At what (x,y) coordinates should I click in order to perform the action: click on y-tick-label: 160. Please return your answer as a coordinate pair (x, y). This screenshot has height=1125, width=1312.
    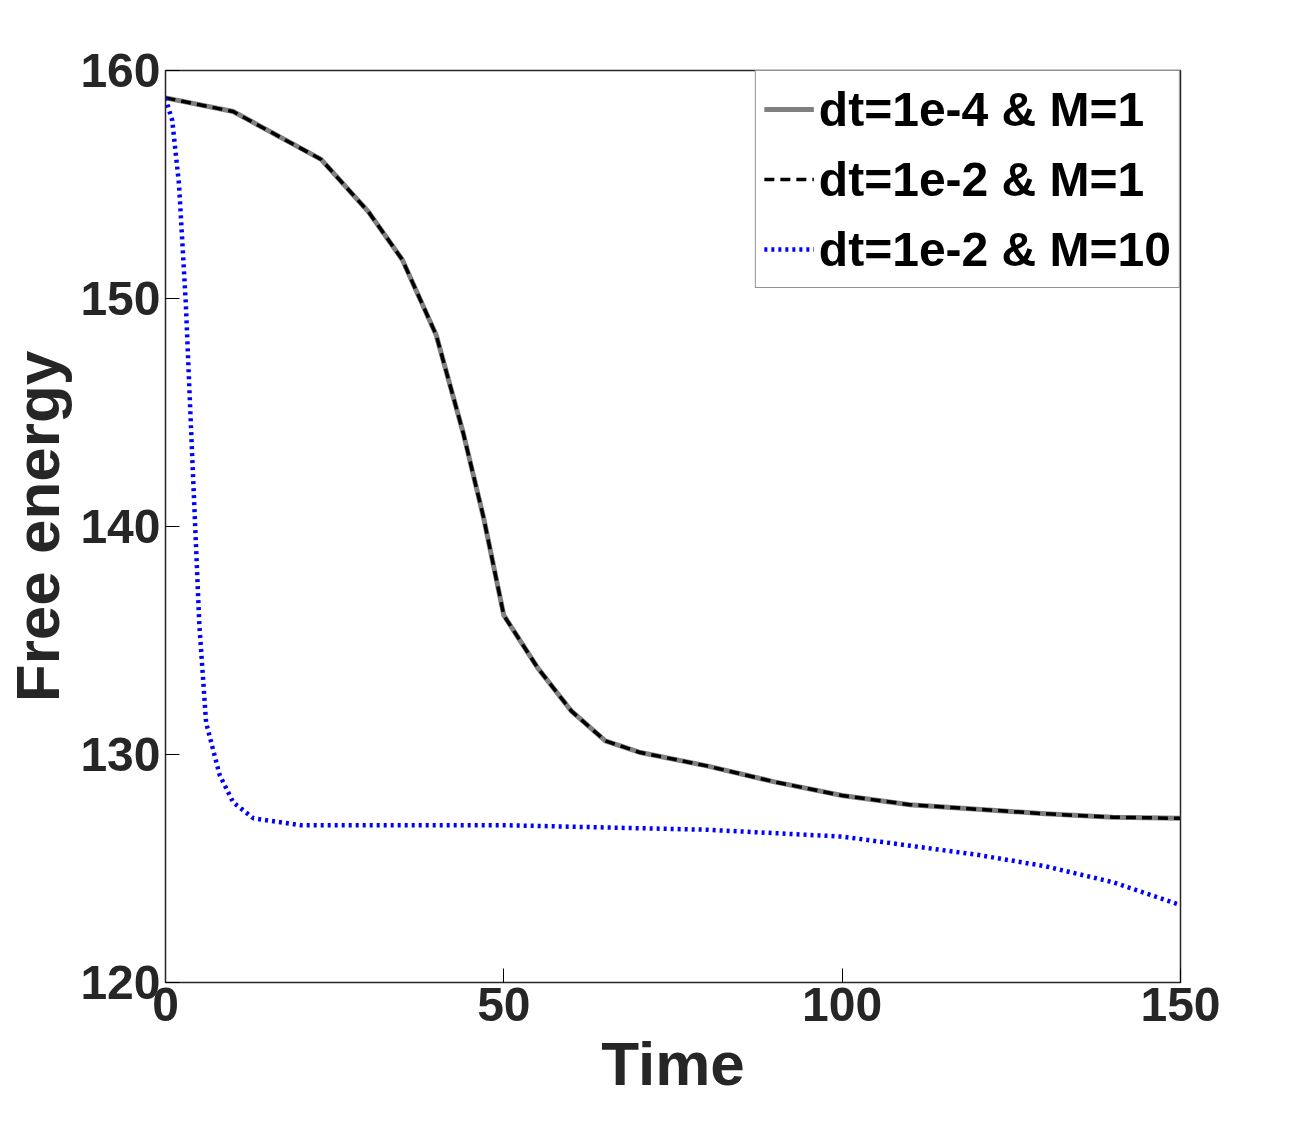
    Looking at the image, I should click on (120, 70).